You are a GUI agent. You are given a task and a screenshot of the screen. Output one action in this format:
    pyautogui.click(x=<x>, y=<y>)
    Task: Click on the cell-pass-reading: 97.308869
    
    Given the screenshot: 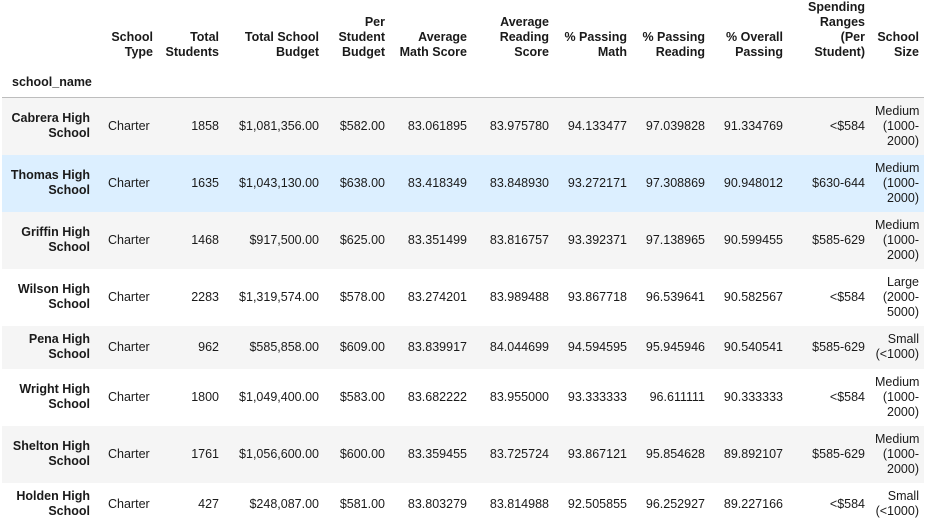 What is the action you would take?
    pyautogui.click(x=675, y=182)
    